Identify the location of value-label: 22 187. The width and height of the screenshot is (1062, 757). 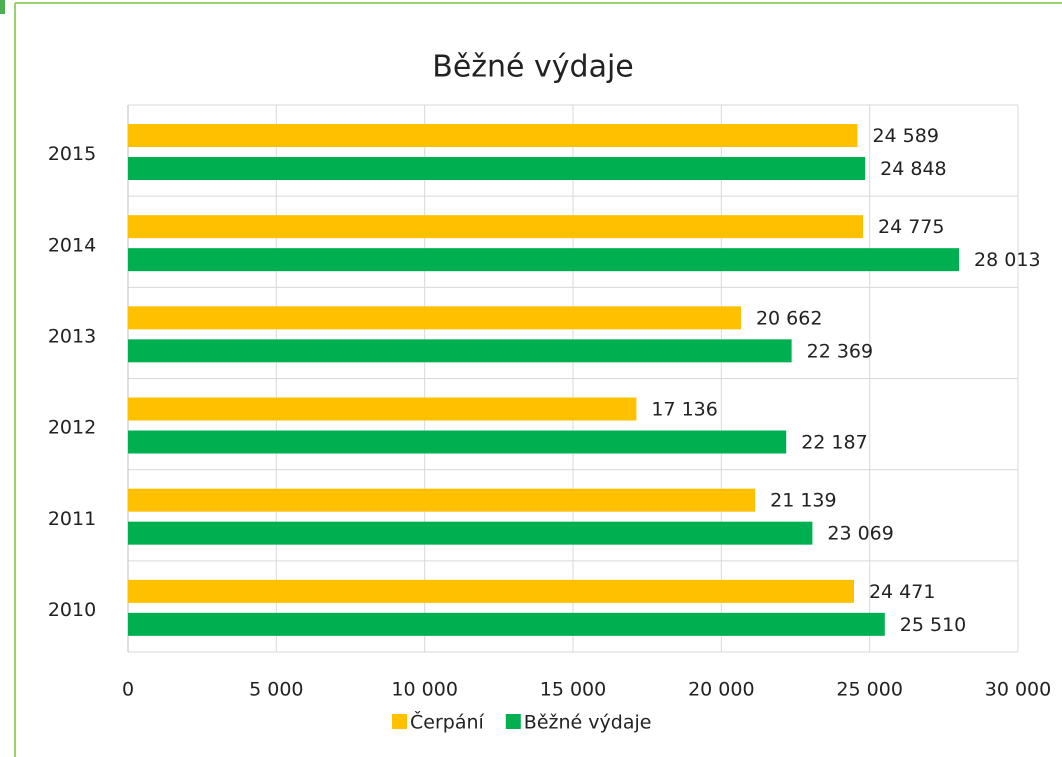
(834, 443).